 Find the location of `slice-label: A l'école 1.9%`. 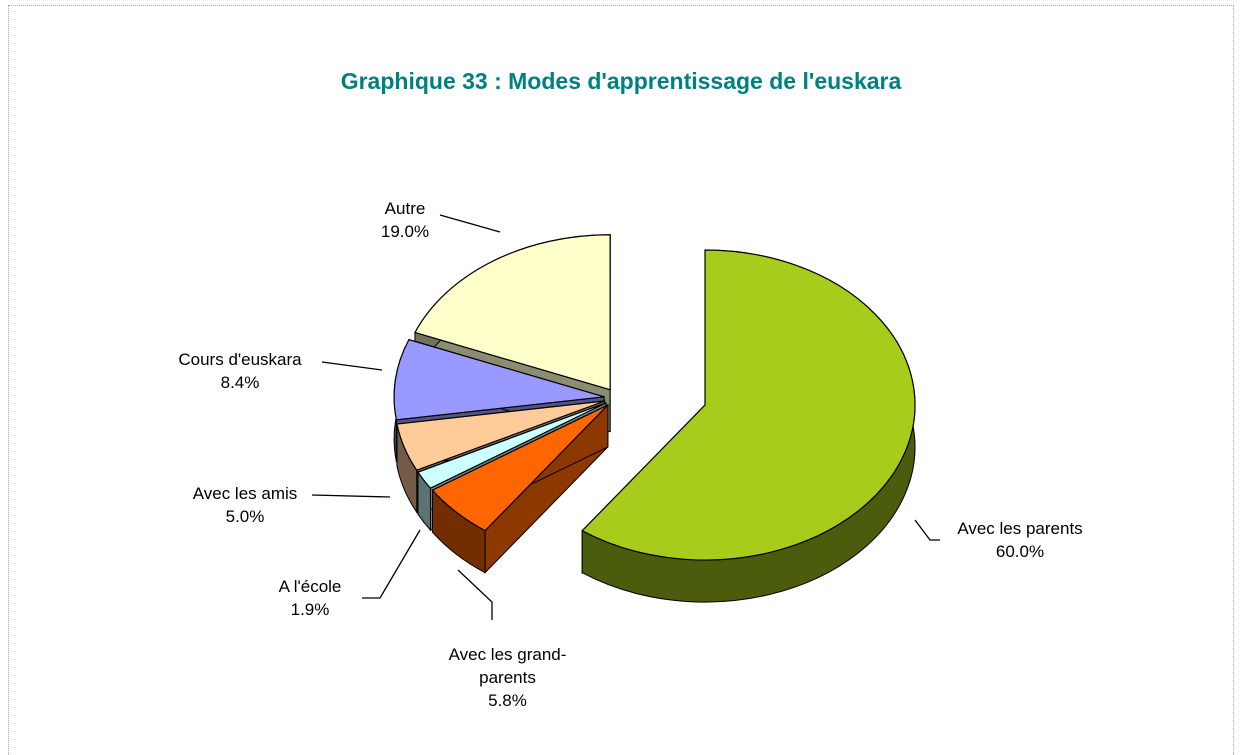

slice-label: A l'école 1.9% is located at coordinates (310, 598).